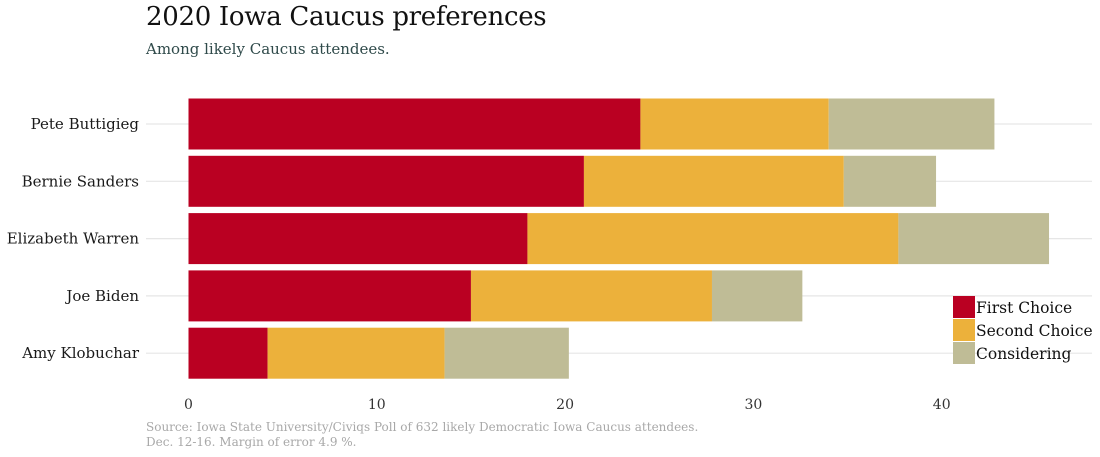 The width and height of the screenshot is (1100, 457). I want to click on y-tick-label: Bernie Sanders, so click(80, 181).